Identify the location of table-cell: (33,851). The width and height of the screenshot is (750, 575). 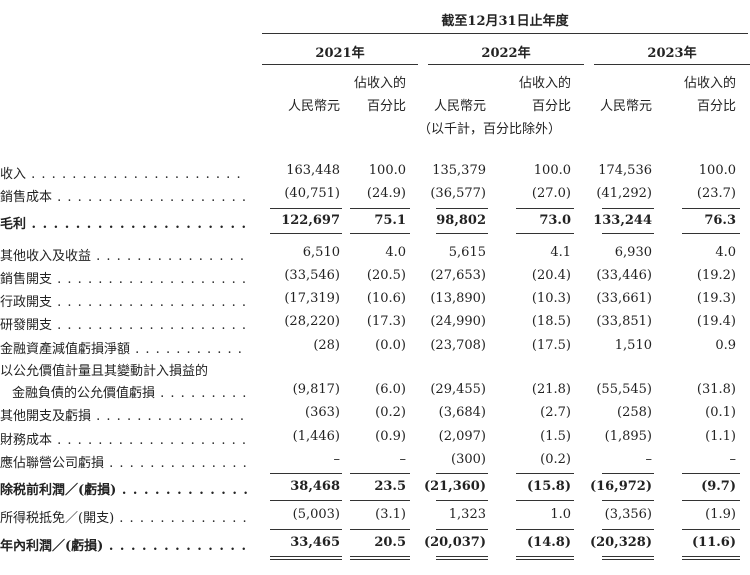
(624, 321).